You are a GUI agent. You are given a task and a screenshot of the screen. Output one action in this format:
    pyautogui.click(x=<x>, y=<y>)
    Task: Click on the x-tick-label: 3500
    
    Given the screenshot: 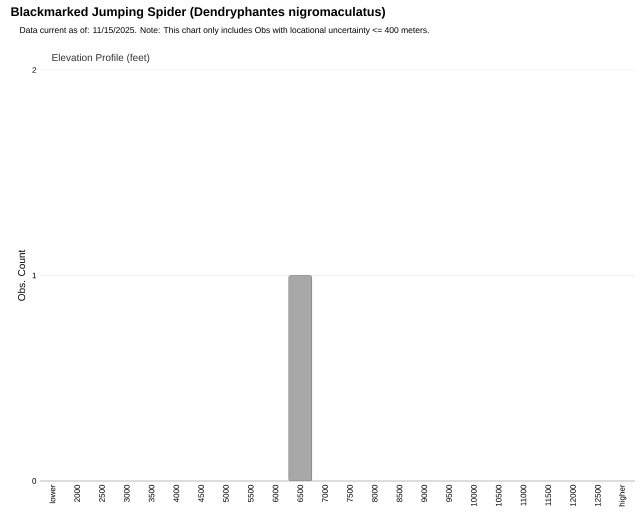 What is the action you would take?
    pyautogui.click(x=151, y=493)
    